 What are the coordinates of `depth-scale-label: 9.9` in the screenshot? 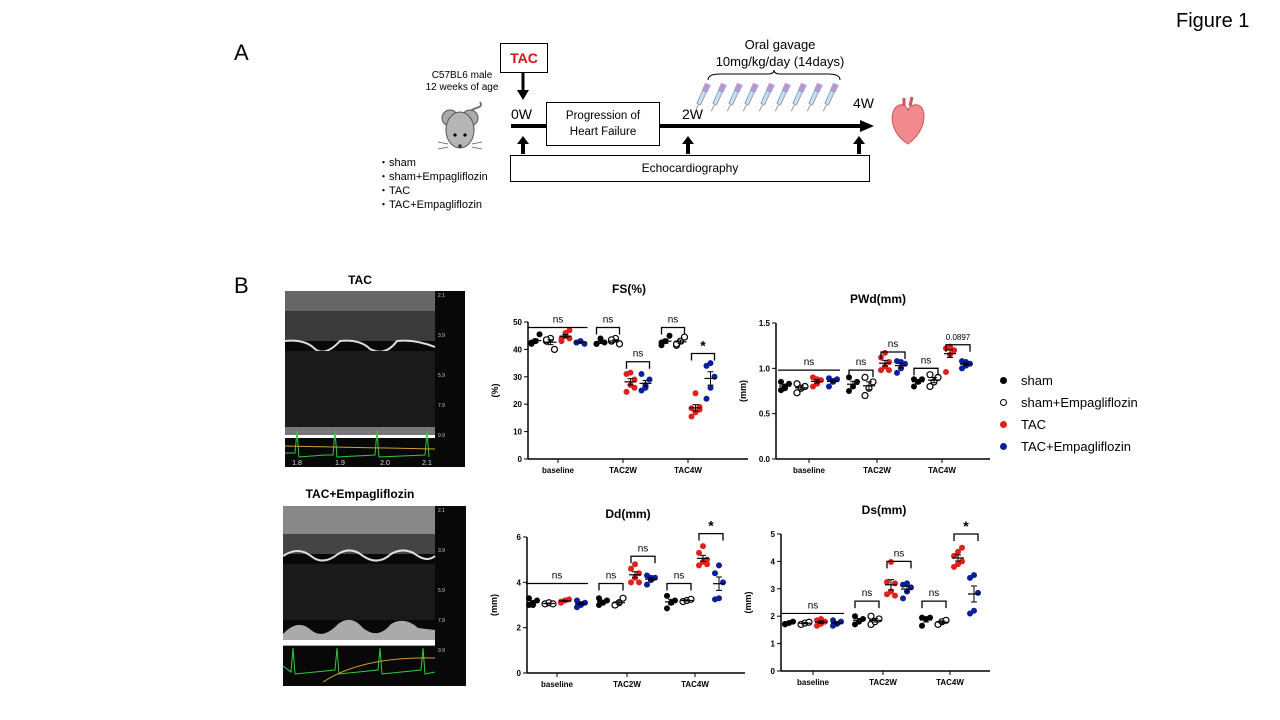 It's located at (441, 436).